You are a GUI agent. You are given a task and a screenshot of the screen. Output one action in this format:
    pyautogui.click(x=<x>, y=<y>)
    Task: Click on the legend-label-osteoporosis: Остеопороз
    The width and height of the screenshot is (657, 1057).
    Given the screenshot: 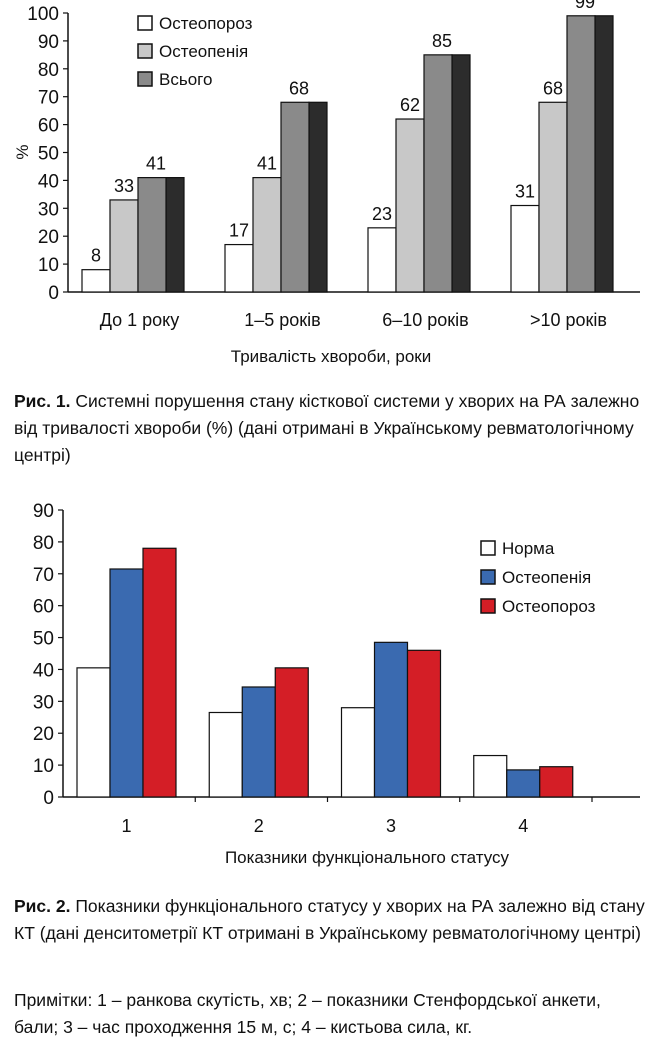 What is the action you would take?
    pyautogui.click(x=206, y=23)
    